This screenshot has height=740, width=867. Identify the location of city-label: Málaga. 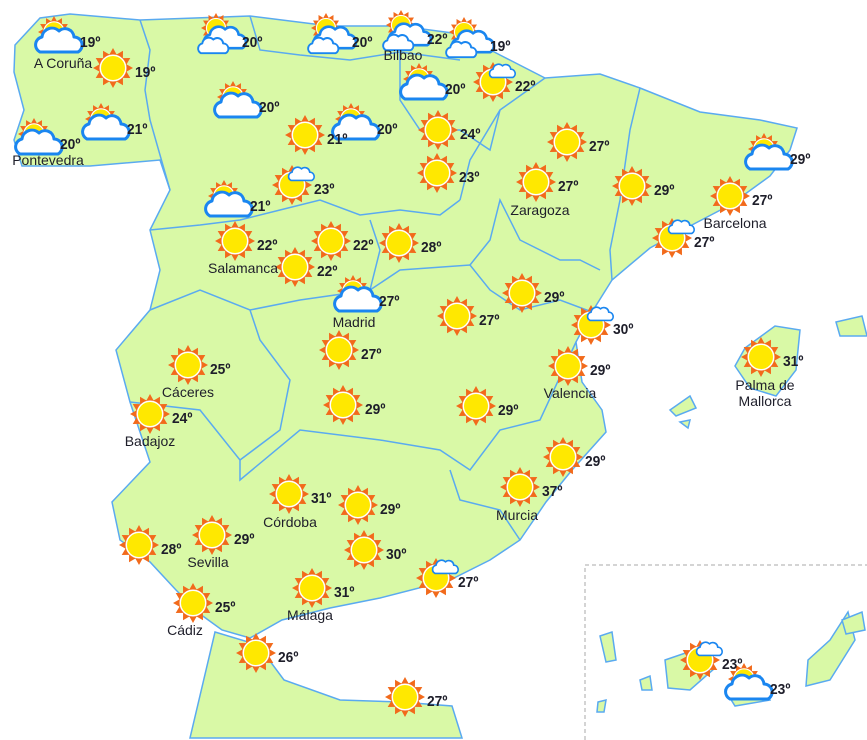
(310, 615).